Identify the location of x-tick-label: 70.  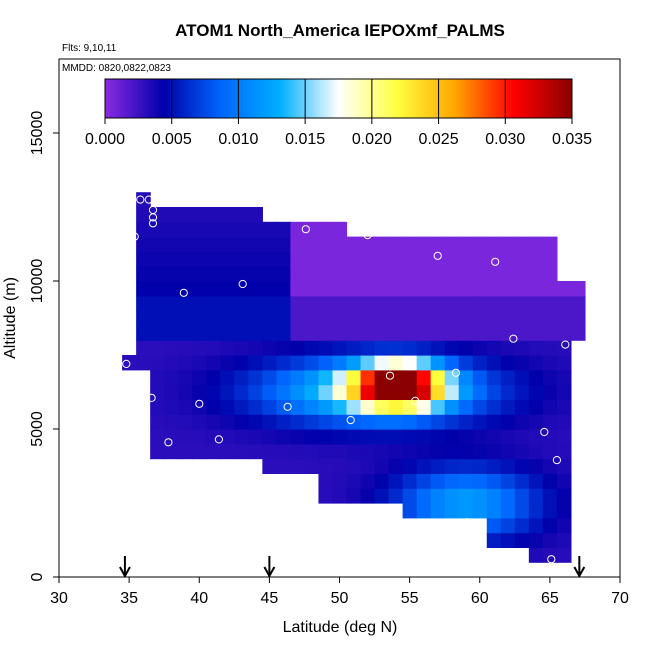
(620, 598).